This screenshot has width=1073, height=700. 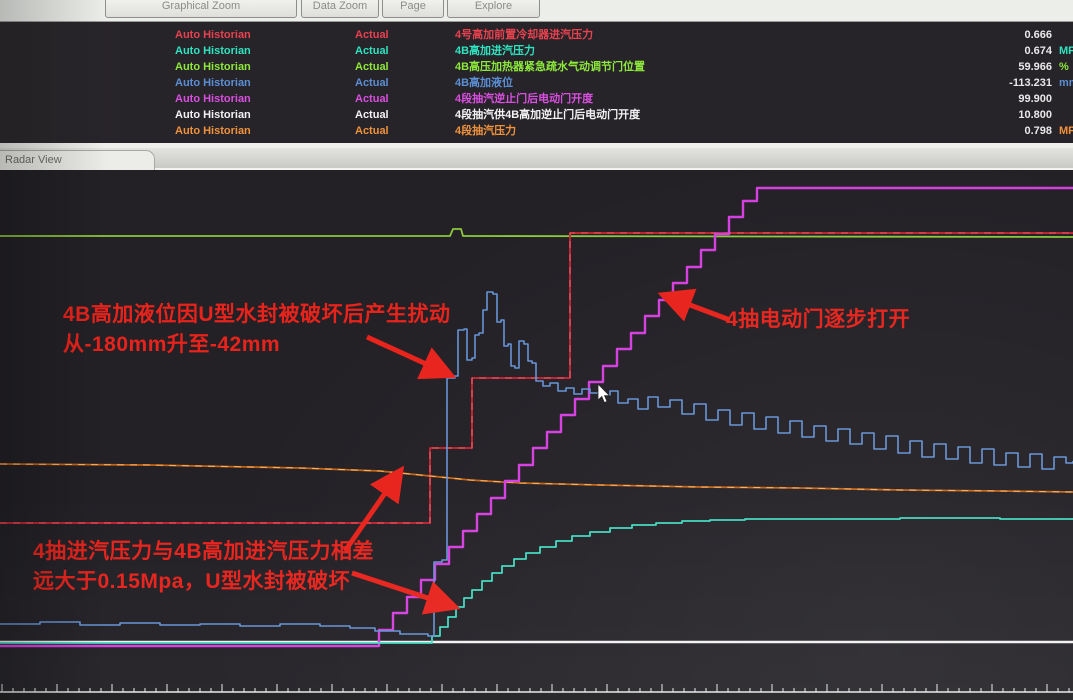 I want to click on legend-row: Auto Historian Actual 4段抽汽逆止门后电动门开度 99.900, so click(x=536, y=99).